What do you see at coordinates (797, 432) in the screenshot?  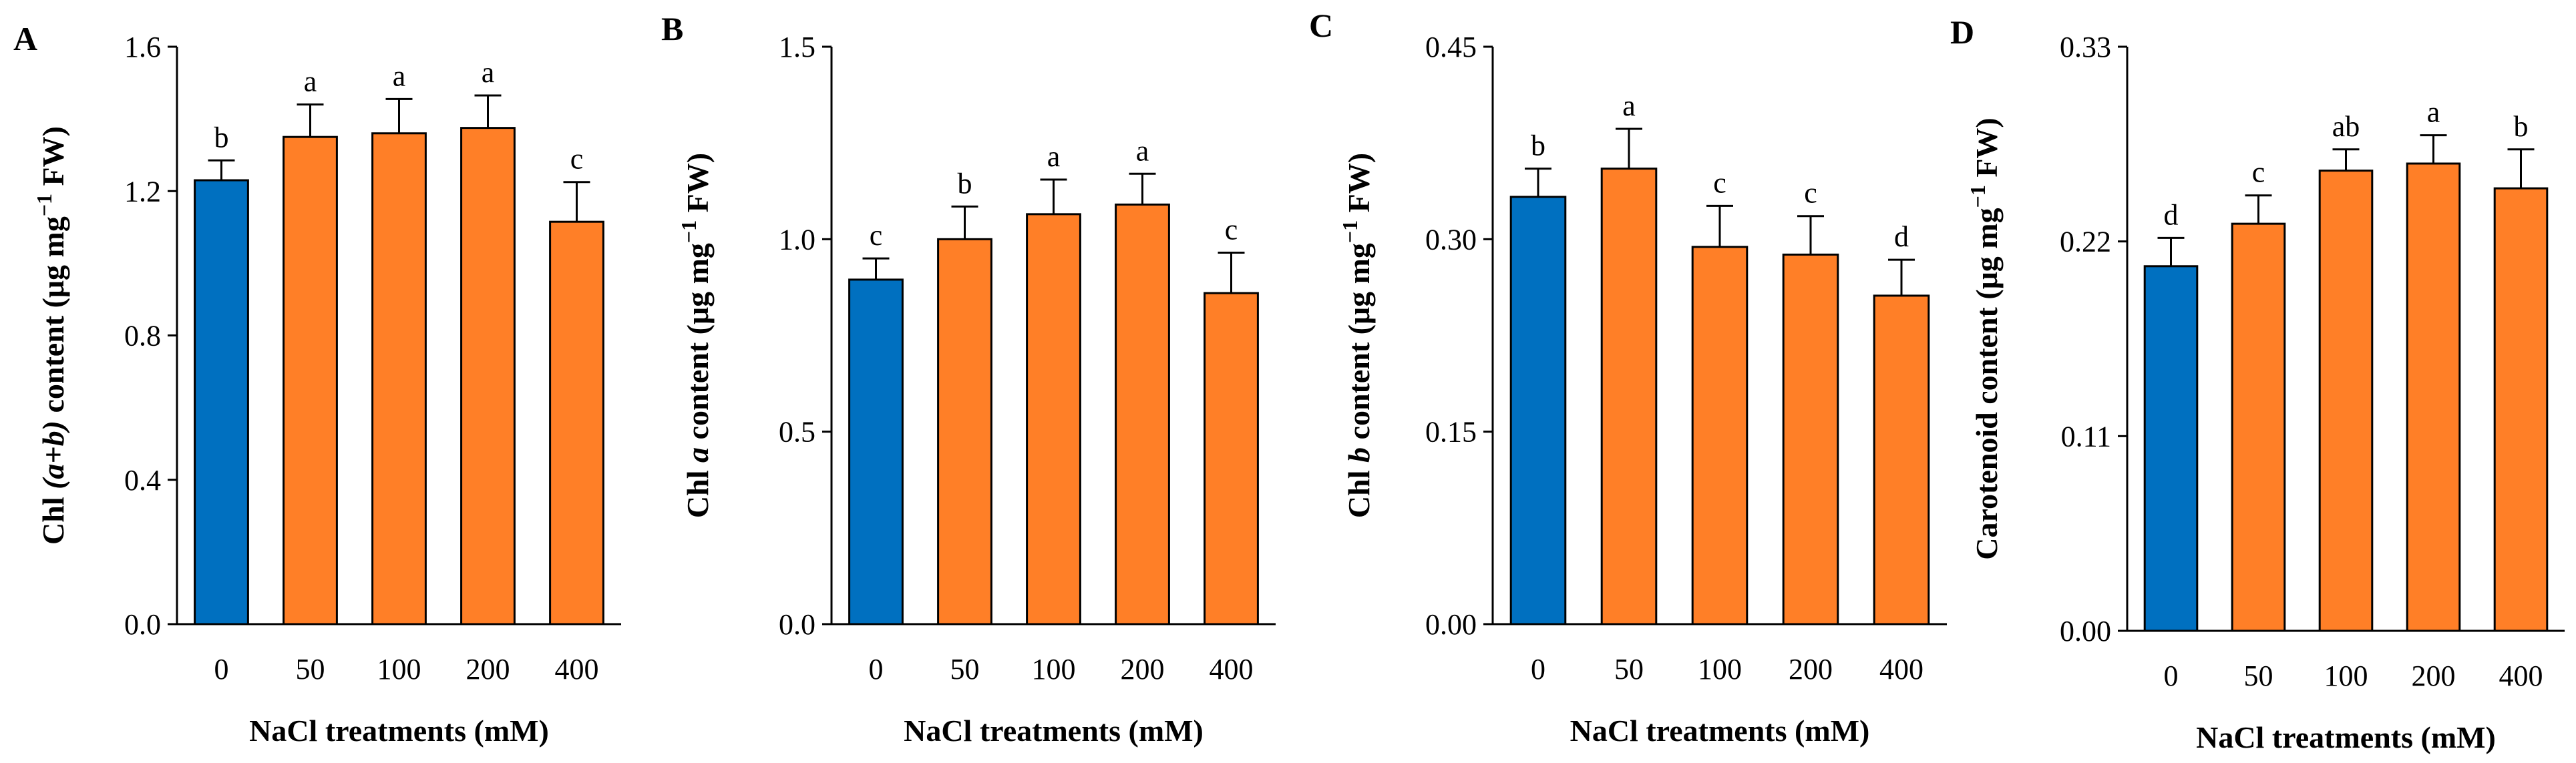 I see `y-tick-label: 0.5` at bounding box center [797, 432].